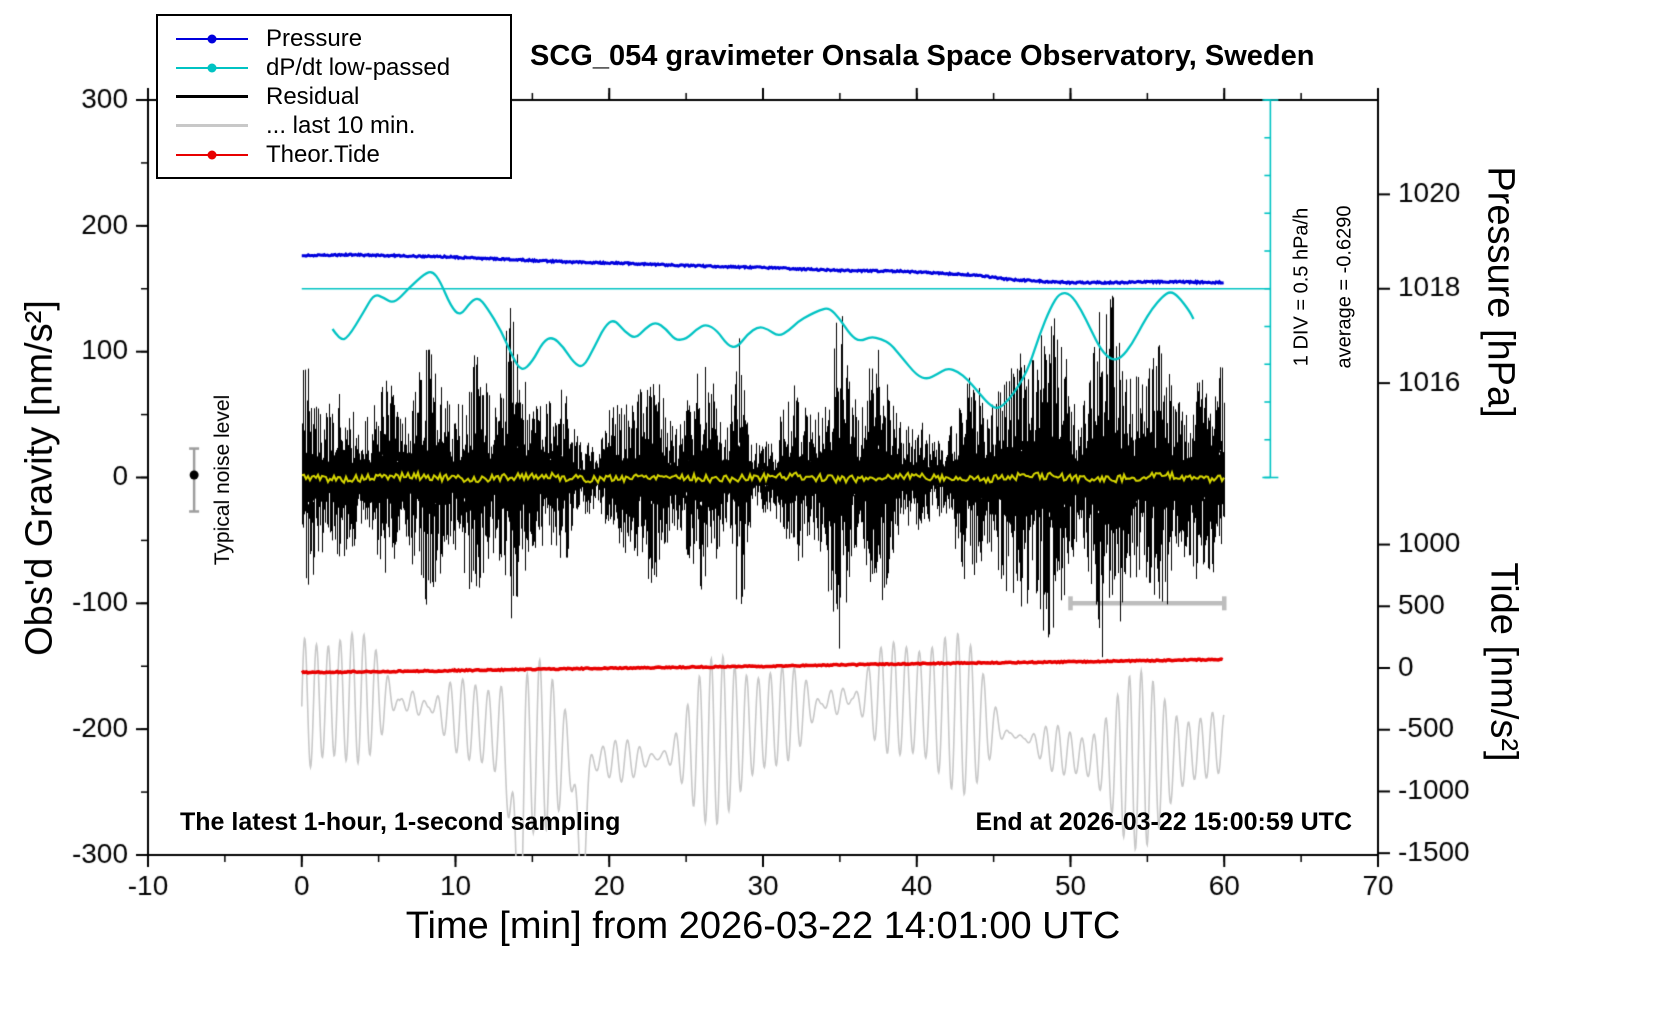  I want to click on legend-item: Theor.Tide, so click(334, 154).